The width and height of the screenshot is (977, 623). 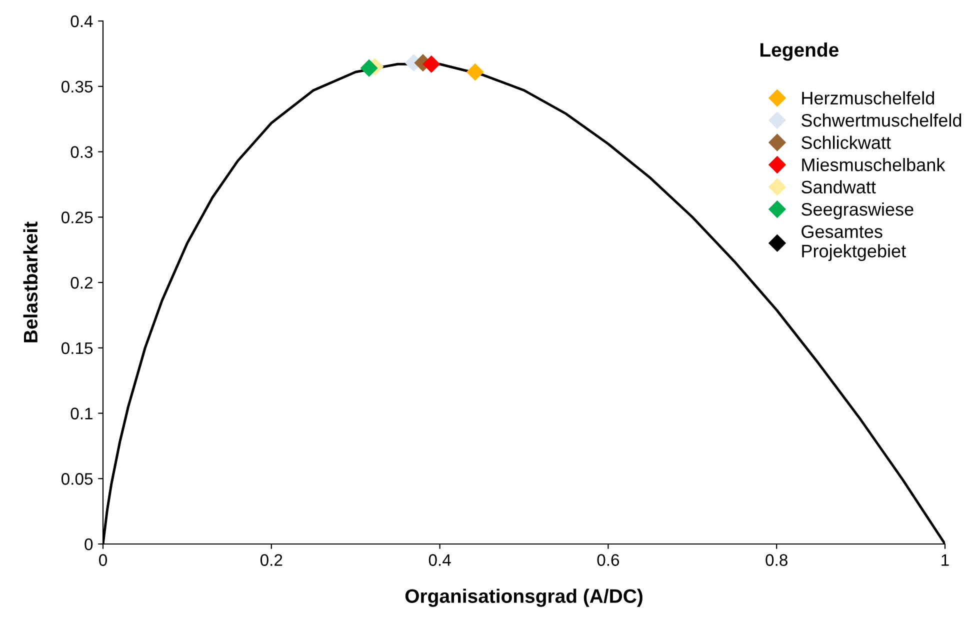 I want to click on x-tick-label: 0.4, so click(x=439, y=560).